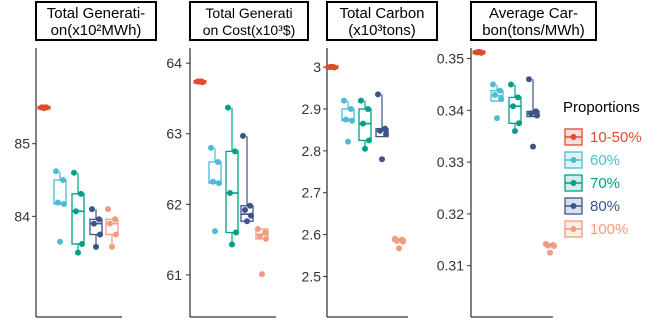 The image size is (661, 322). Describe the element at coordinates (605, 206) in the screenshot. I see `legend-label: 80%` at that location.